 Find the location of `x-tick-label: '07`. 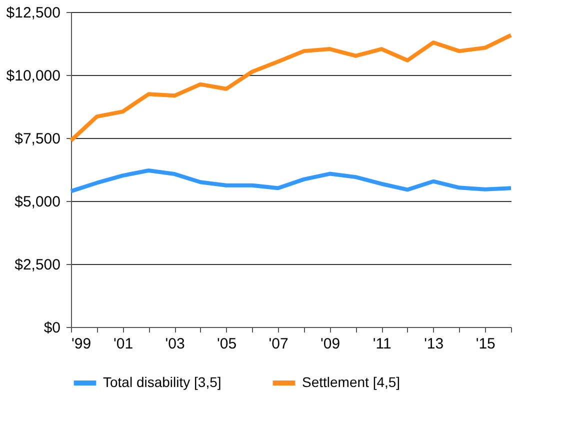

x-tick-label: '07 is located at coordinates (278, 344).